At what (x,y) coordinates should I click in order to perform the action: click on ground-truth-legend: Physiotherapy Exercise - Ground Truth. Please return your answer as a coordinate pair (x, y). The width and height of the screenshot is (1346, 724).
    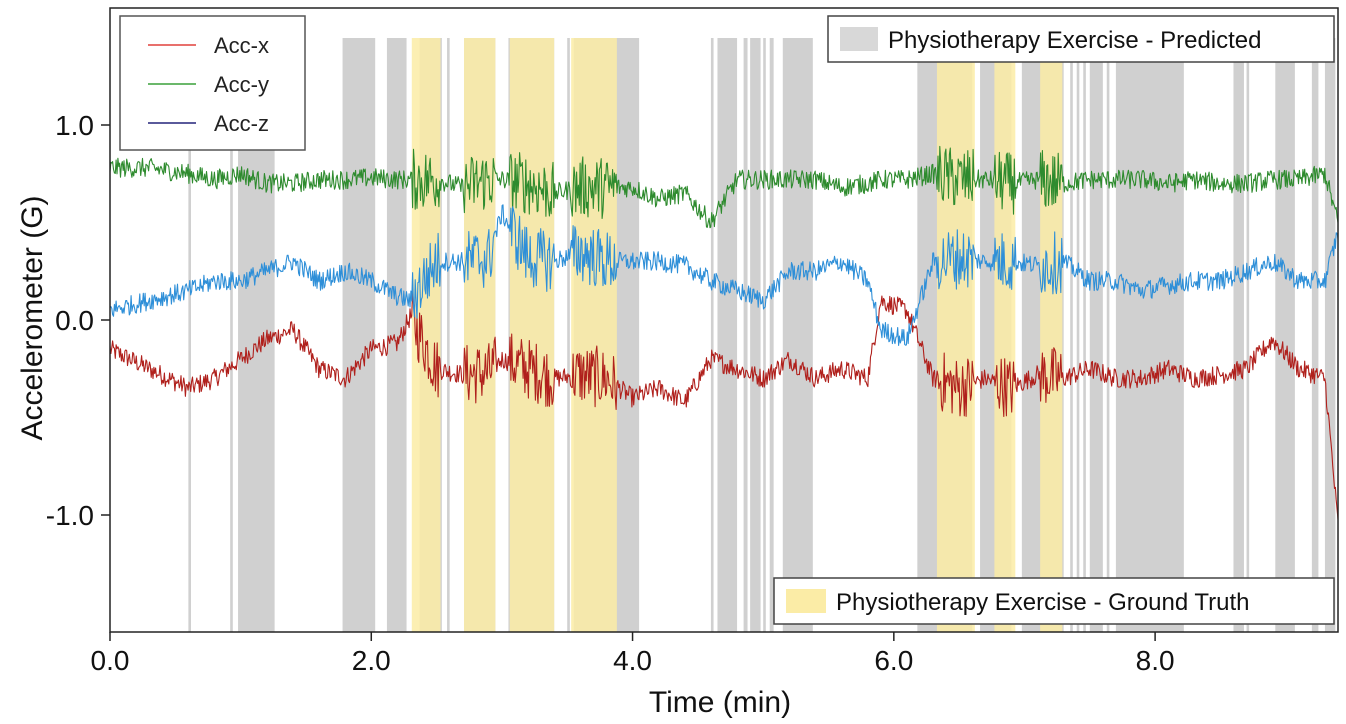
    Looking at the image, I should click on (1054, 601).